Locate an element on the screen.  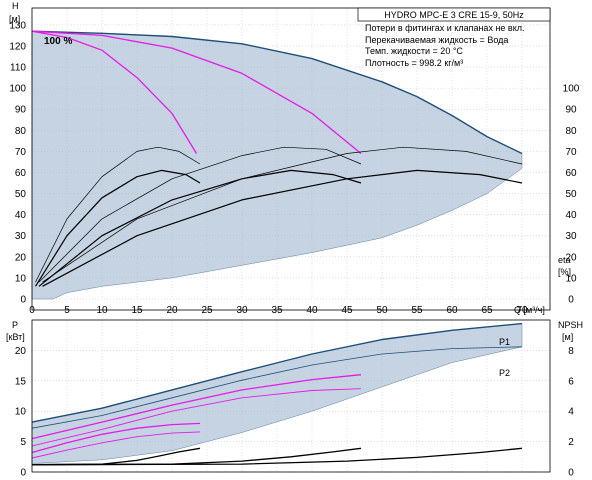
lower-y-right-tick: 8 is located at coordinates (571, 351).